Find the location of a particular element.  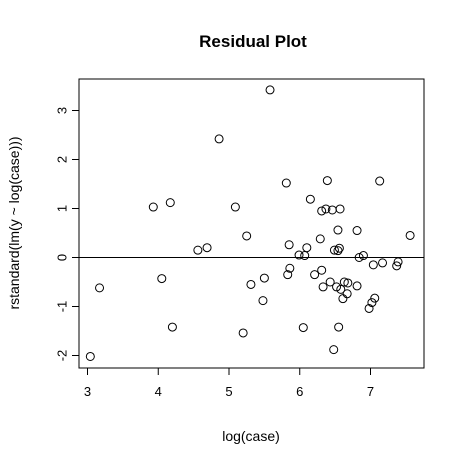

y-tick-label: 3 is located at coordinates (62, 110).